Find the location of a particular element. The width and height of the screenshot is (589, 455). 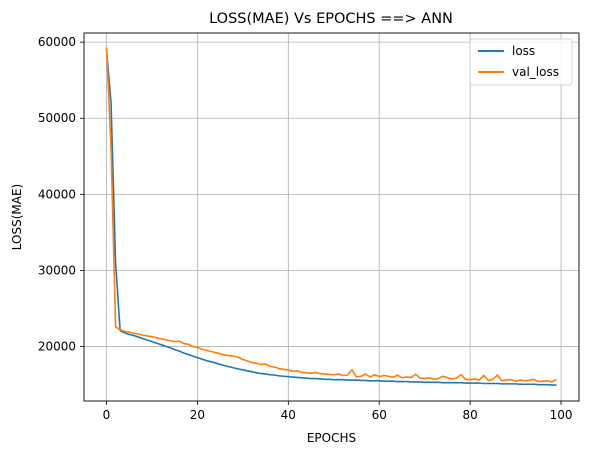

x-tick-label: 20 is located at coordinates (197, 415).